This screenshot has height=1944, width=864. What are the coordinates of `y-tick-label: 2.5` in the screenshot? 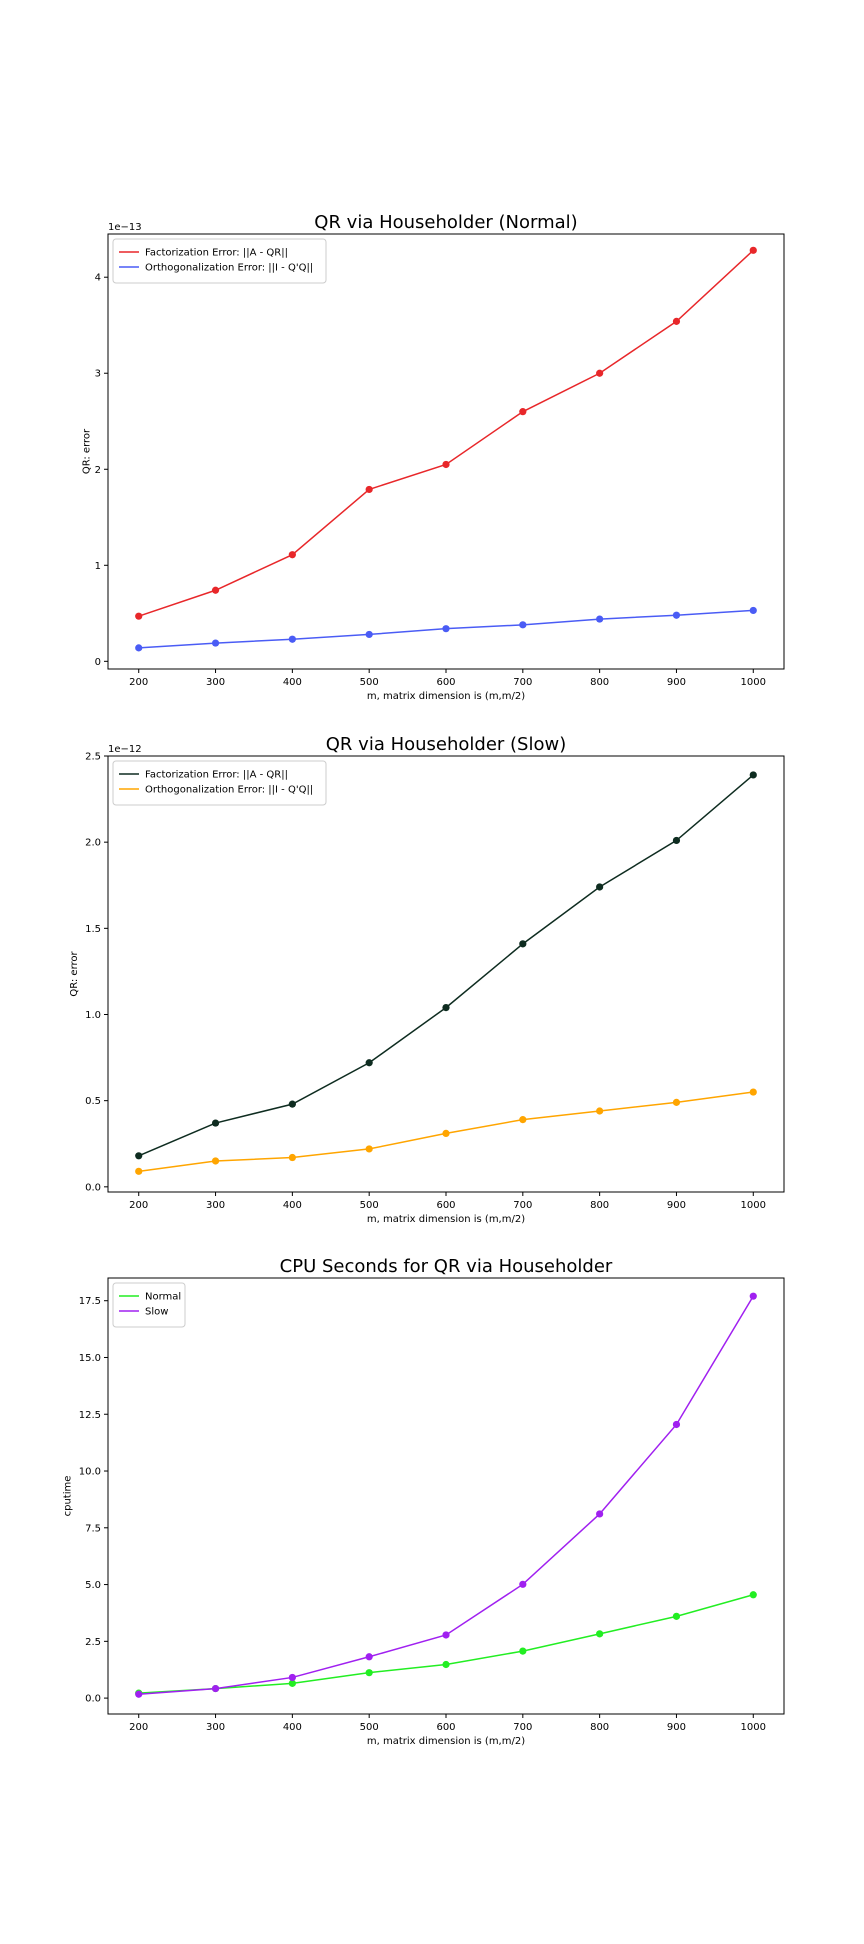 It's located at (93, 757).